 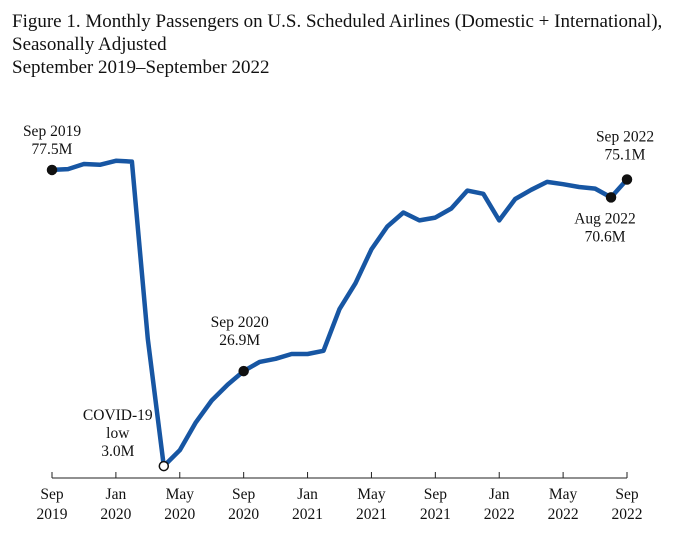 What do you see at coordinates (627, 504) in the screenshot?
I see `x-tick-label: Sep 2022` at bounding box center [627, 504].